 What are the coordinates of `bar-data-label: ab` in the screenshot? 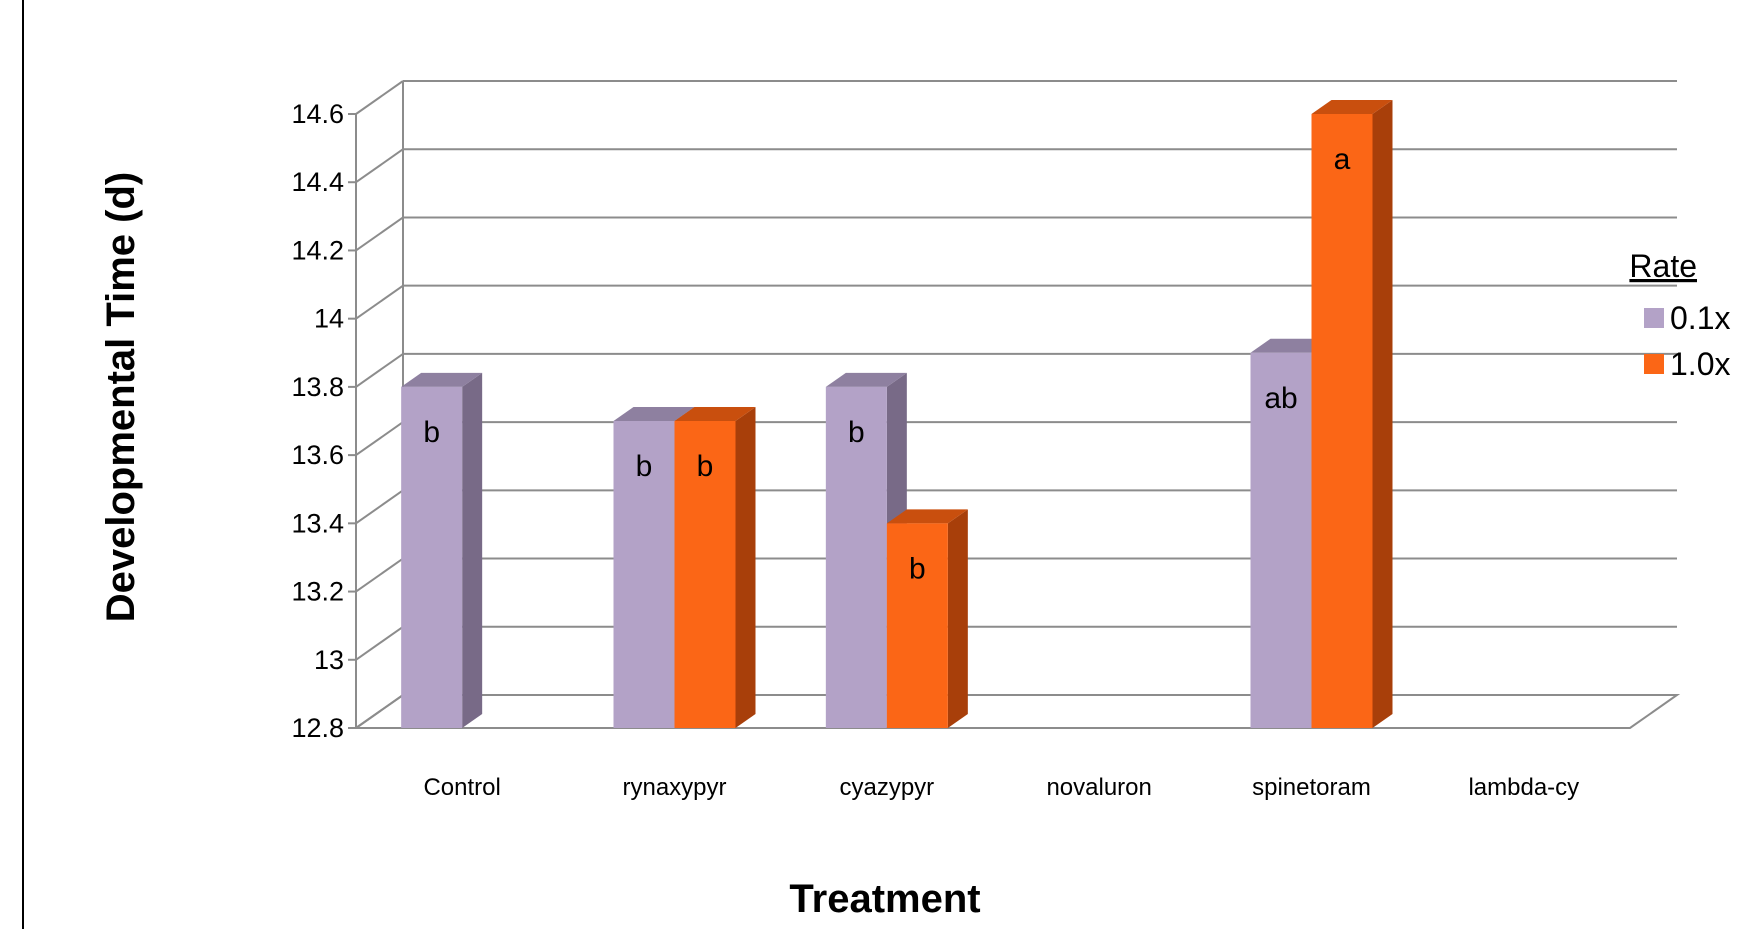 It's located at (1280, 398).